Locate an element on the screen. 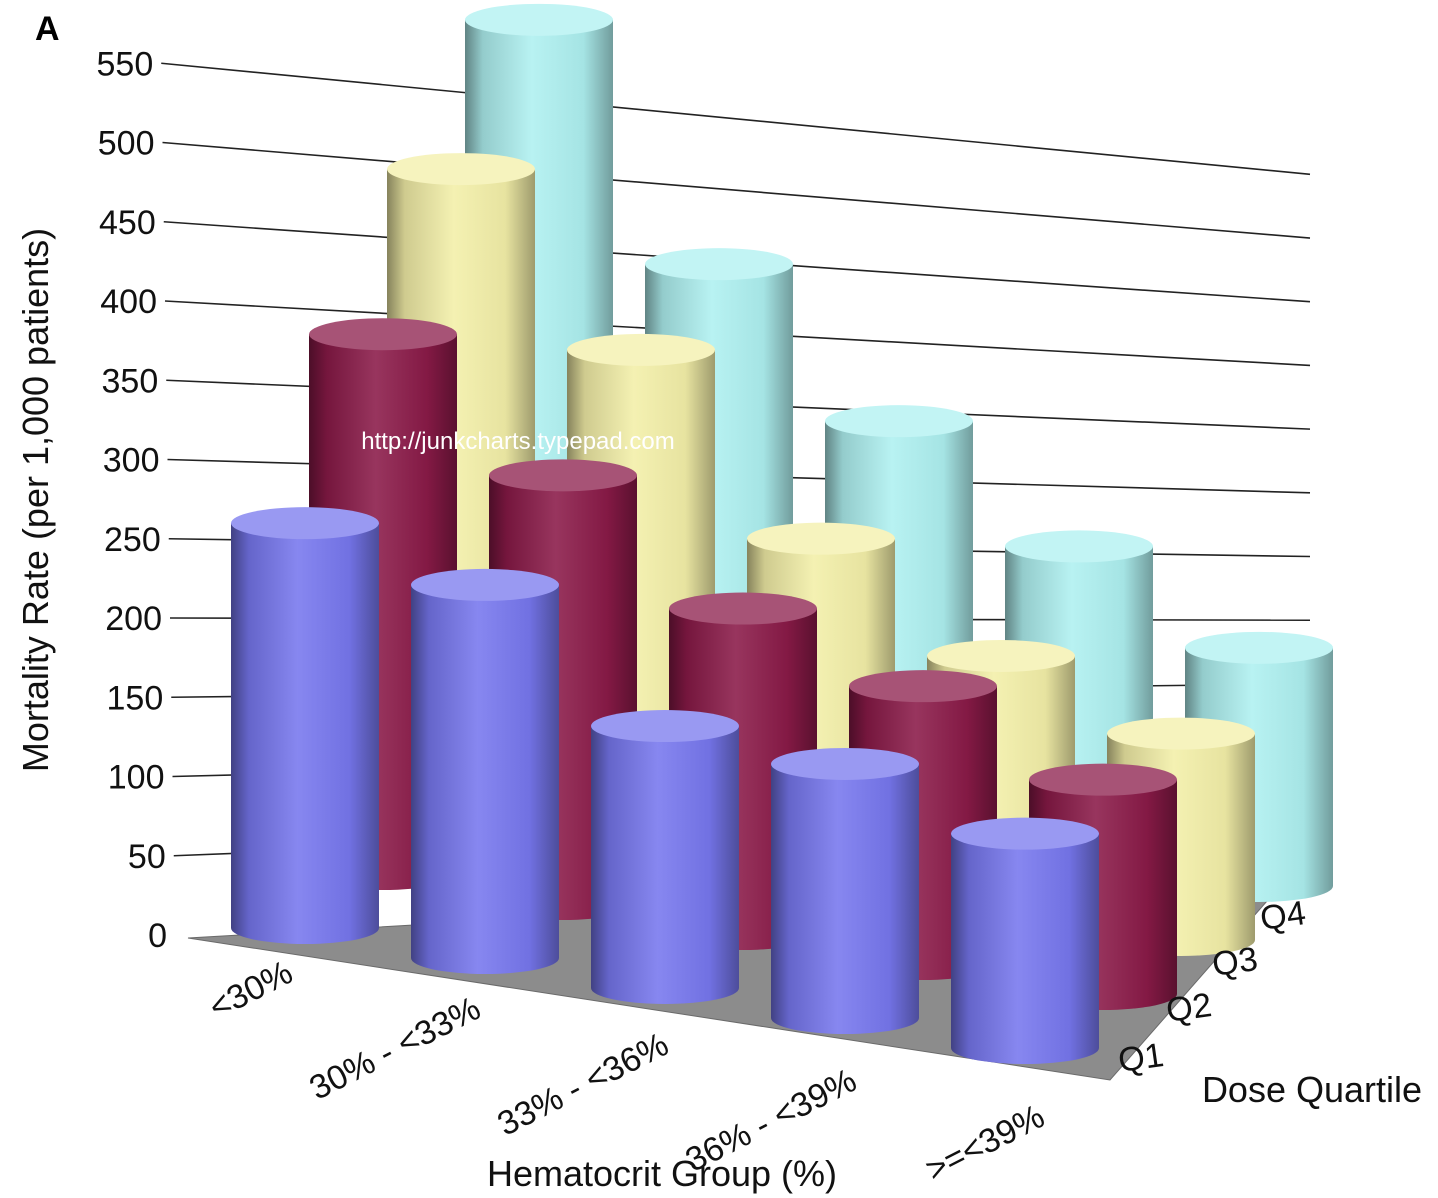  y-tick-label: 100 is located at coordinates (136, 778).